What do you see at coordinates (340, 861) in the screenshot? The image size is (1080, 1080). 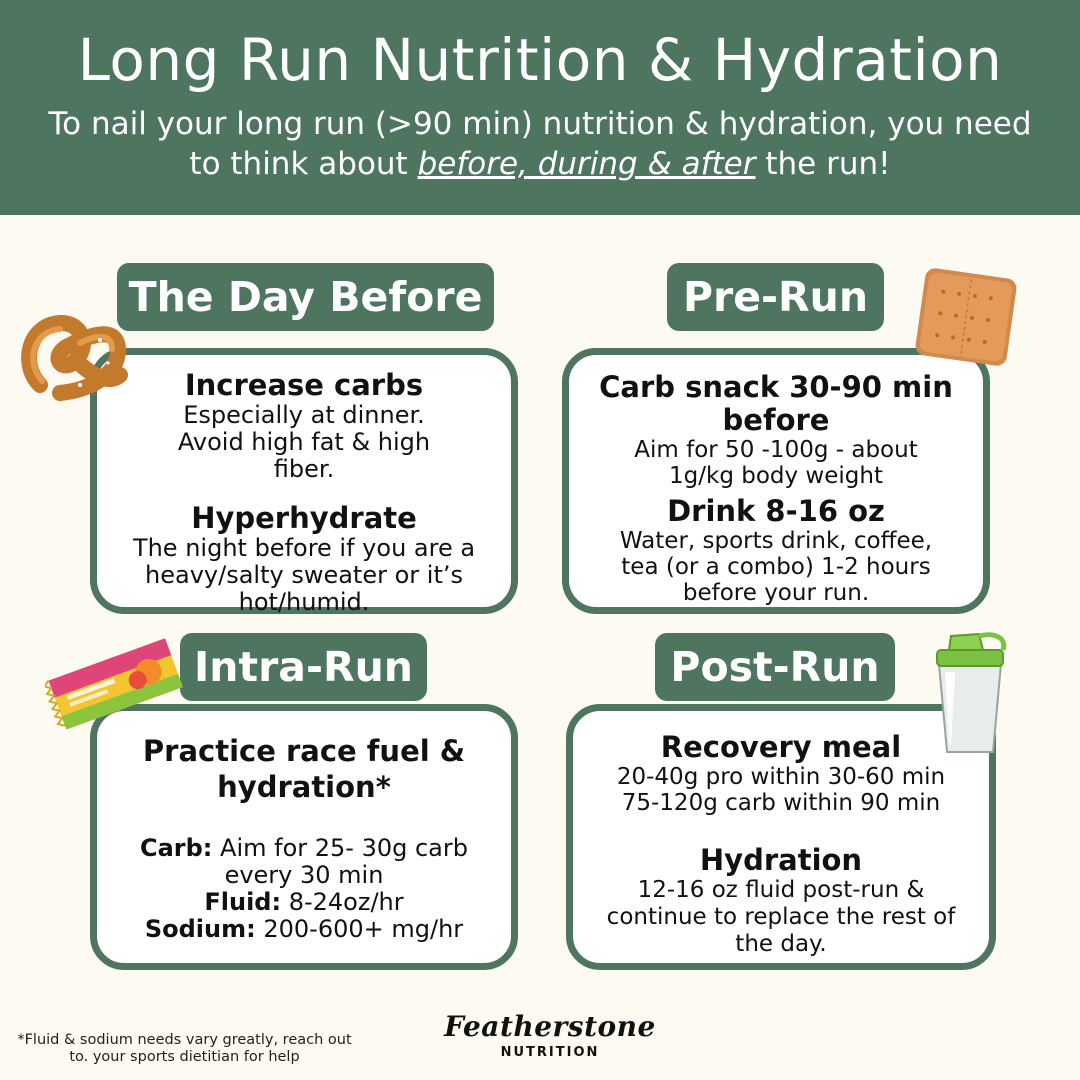 I see `intra-run-carb-text: Aim for 25- 30g carb every 30 min` at bounding box center [340, 861].